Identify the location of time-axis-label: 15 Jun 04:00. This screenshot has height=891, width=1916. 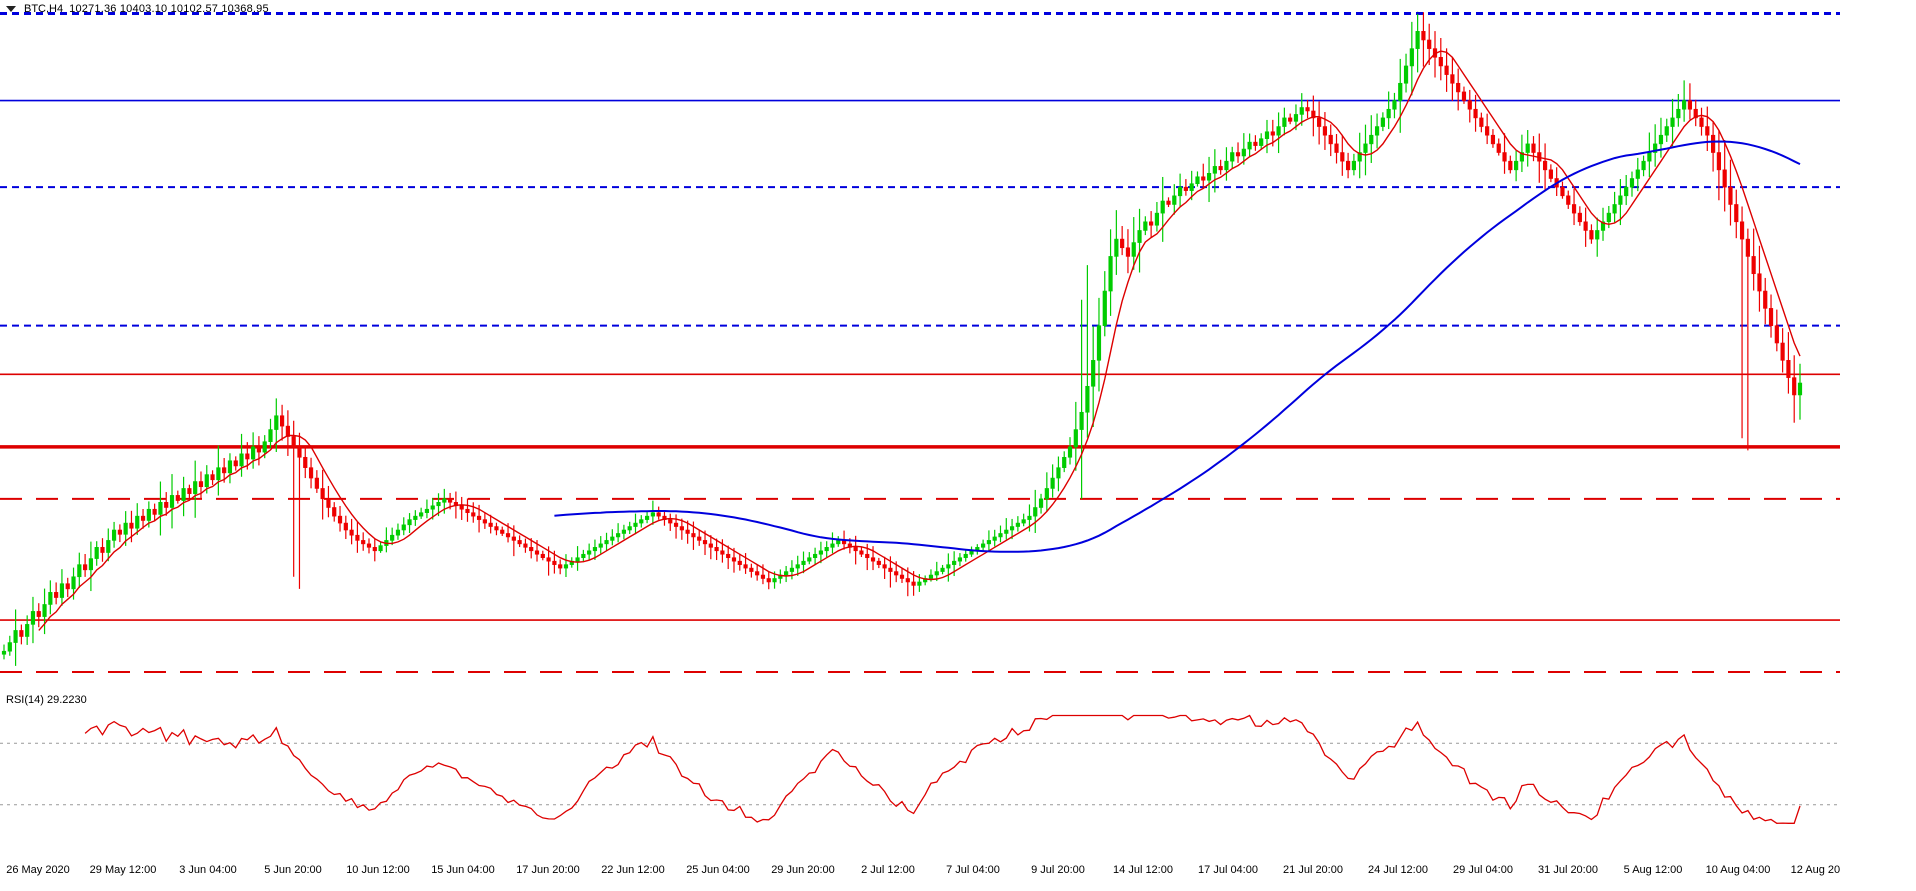
(463, 870).